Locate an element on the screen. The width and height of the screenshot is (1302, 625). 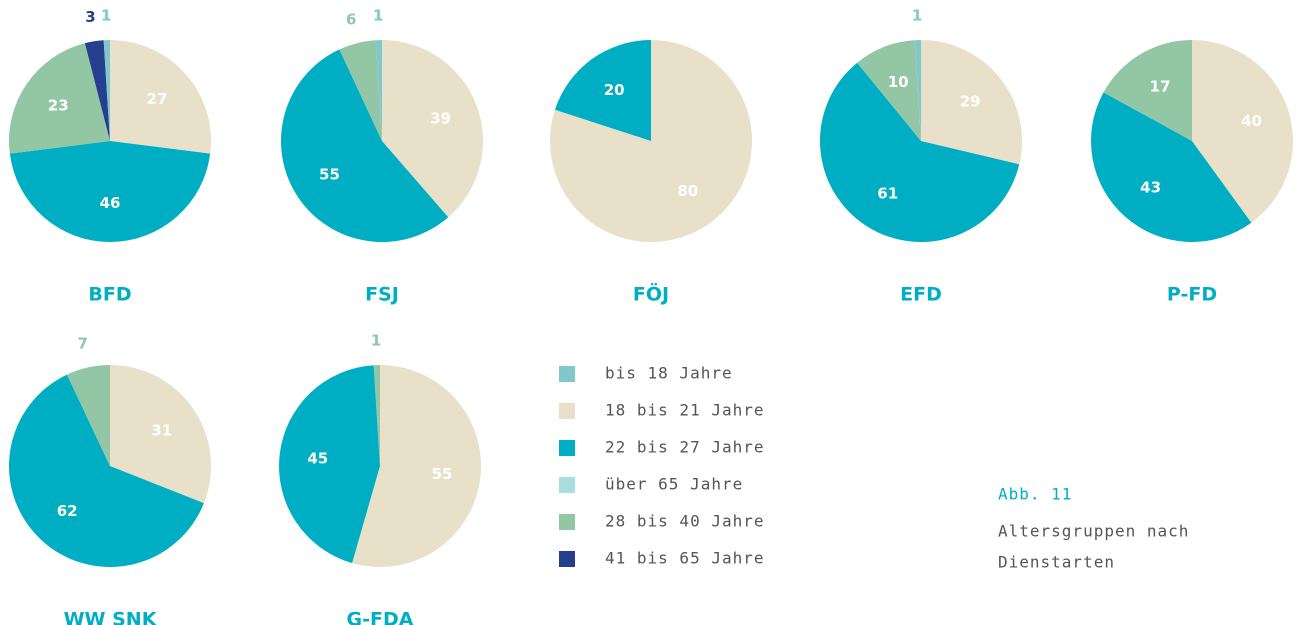
slice-label: 20 is located at coordinates (614, 90).